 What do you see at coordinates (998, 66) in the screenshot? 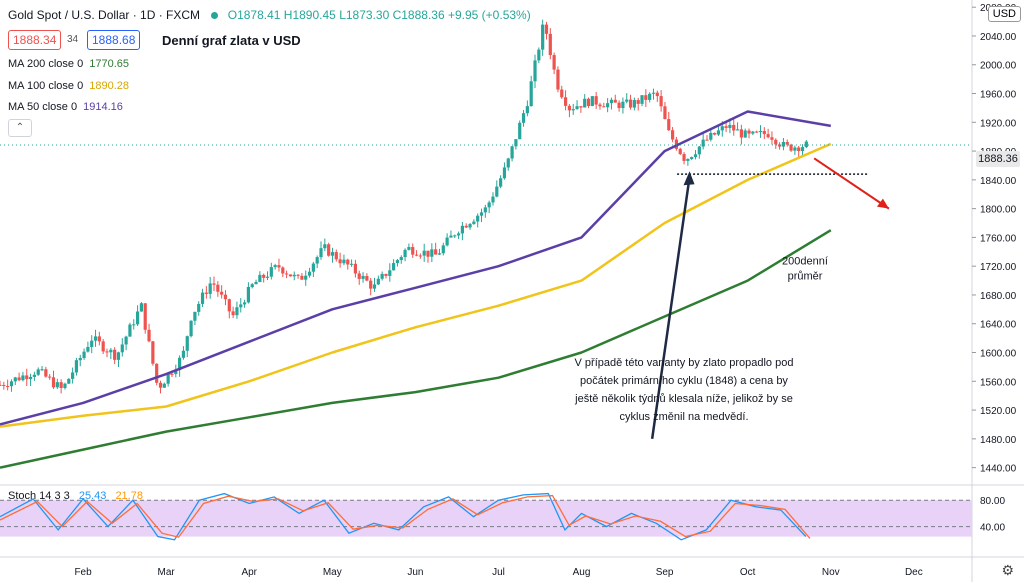
I see `price-tick-label: 2000.00` at bounding box center [998, 66].